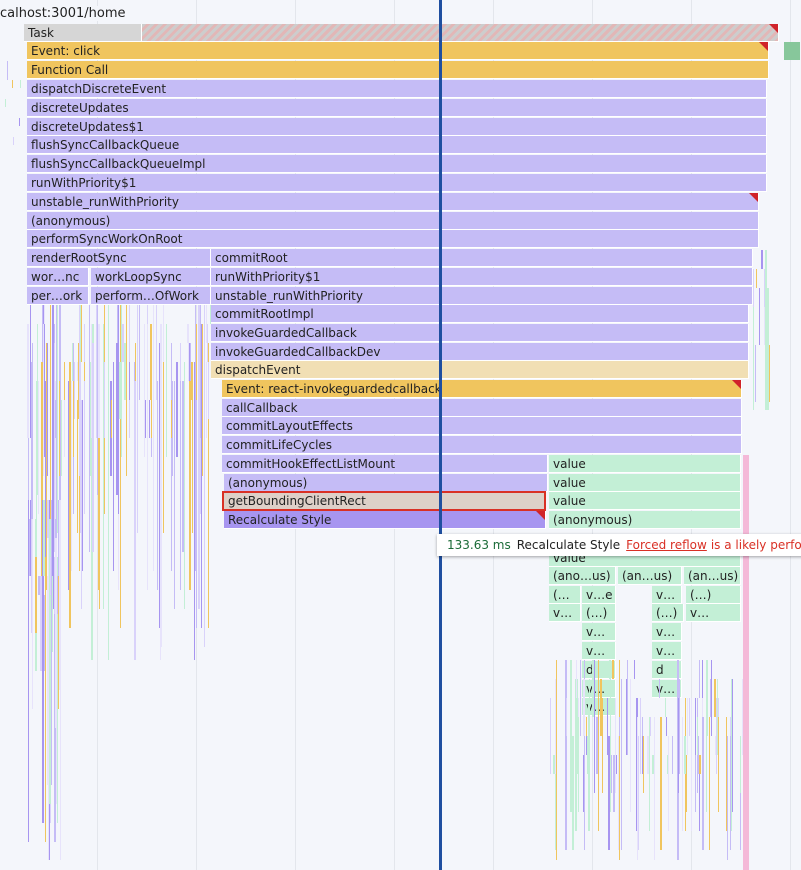 The height and width of the screenshot is (870, 801). Describe the element at coordinates (397, 108) in the screenshot. I see `frame-discrete-updates: discreteUpdates` at that location.